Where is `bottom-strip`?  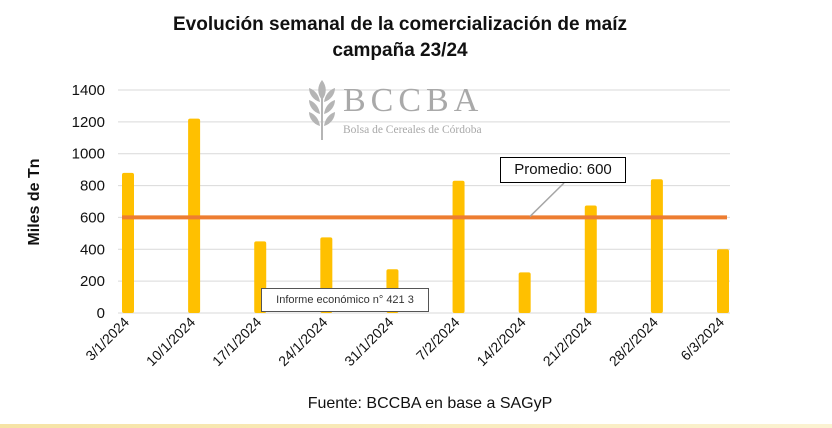 bottom-strip is located at coordinates (416, 426).